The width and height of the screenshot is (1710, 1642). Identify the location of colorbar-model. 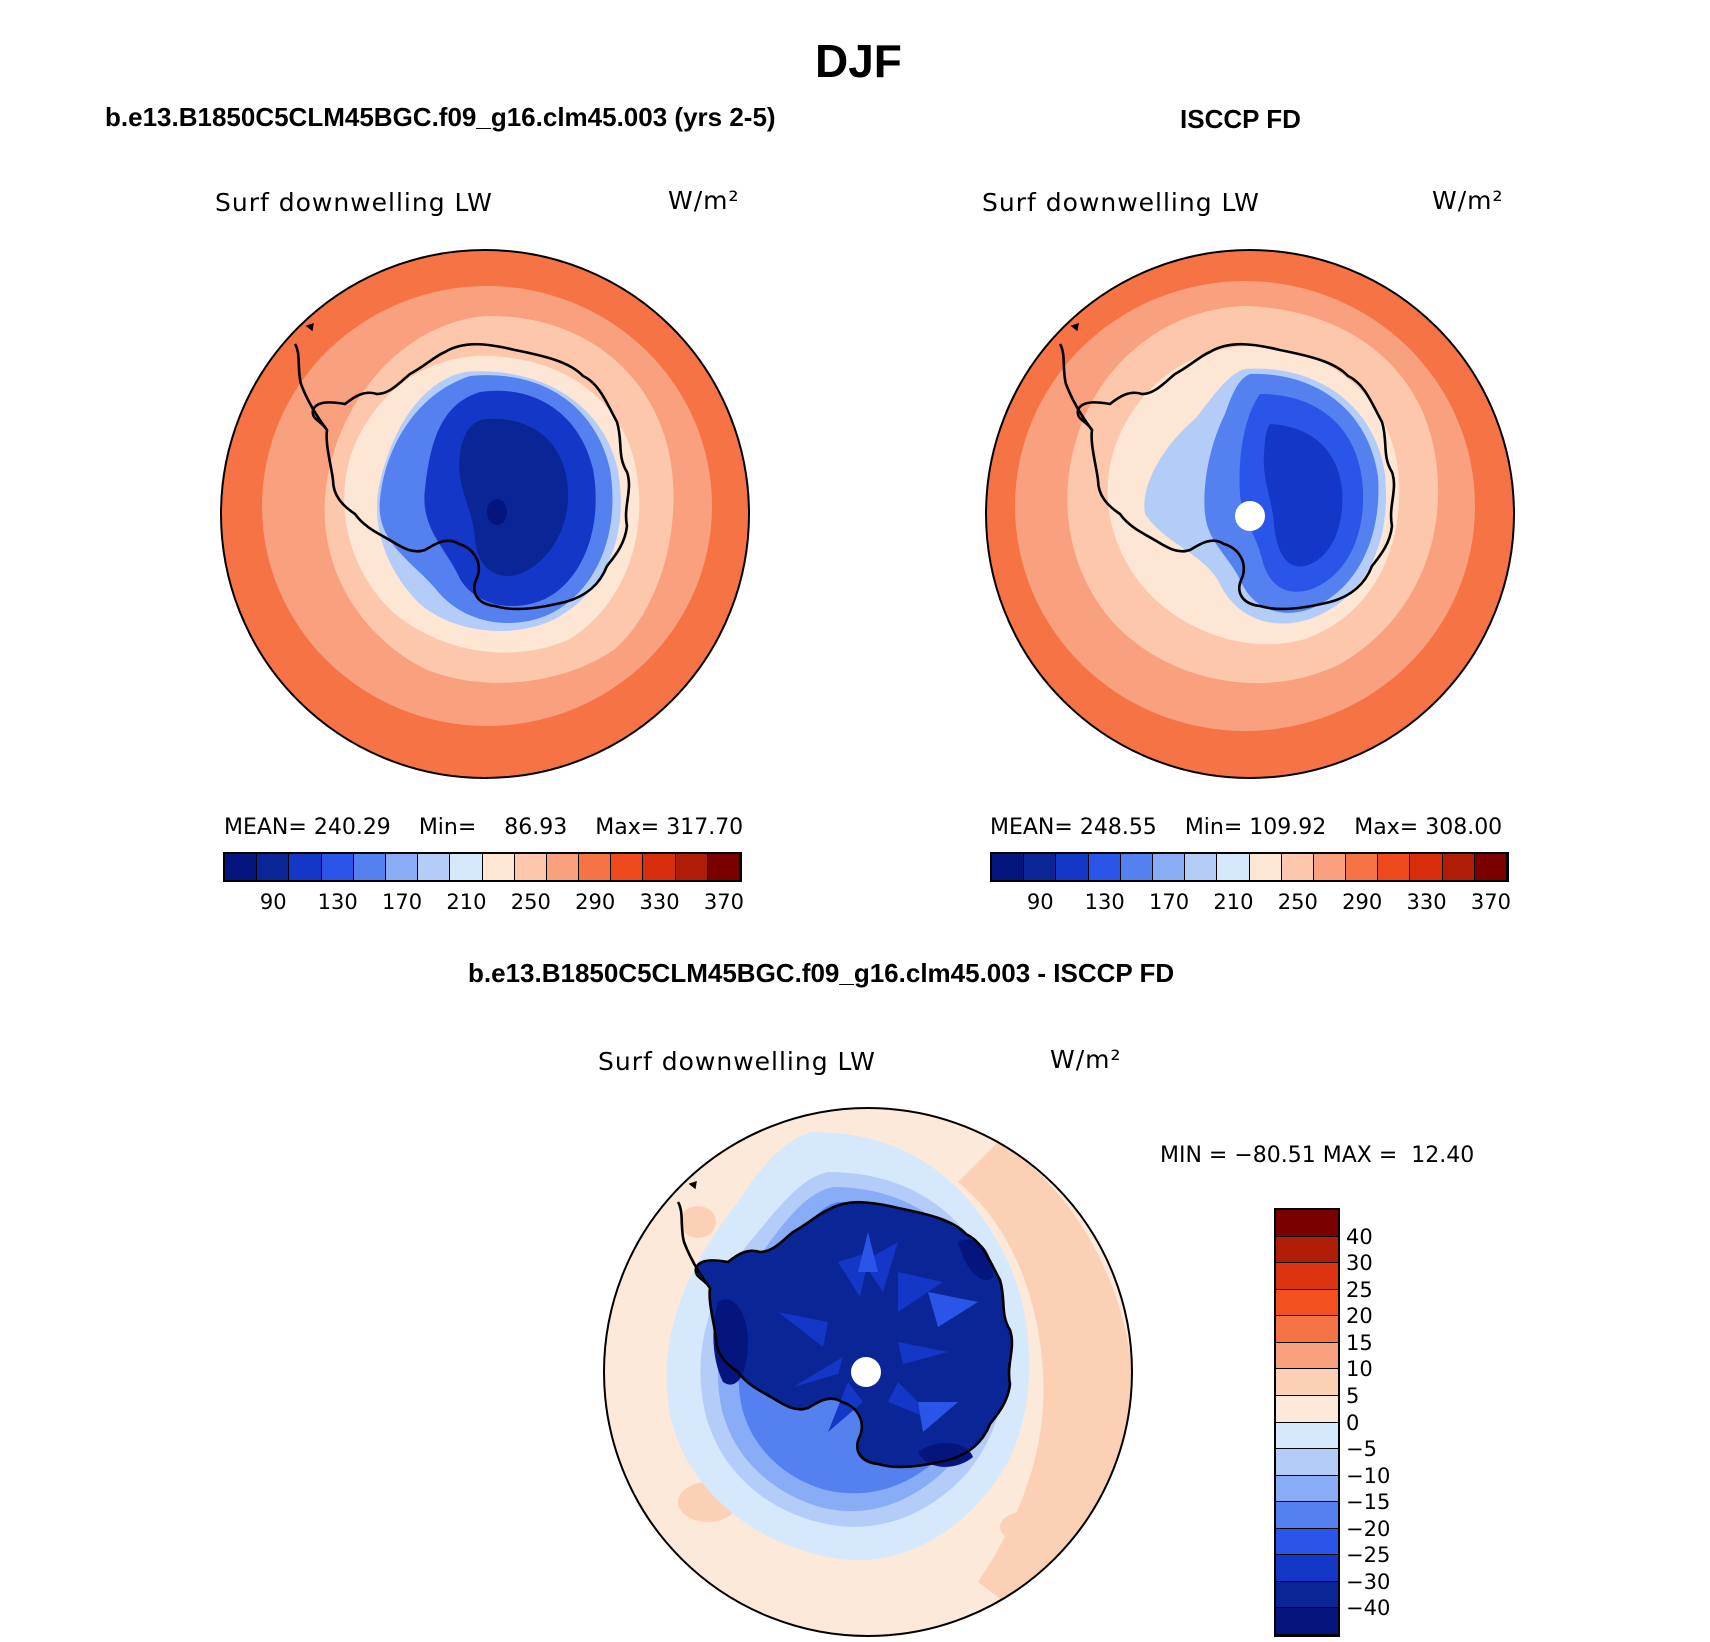
(482, 867).